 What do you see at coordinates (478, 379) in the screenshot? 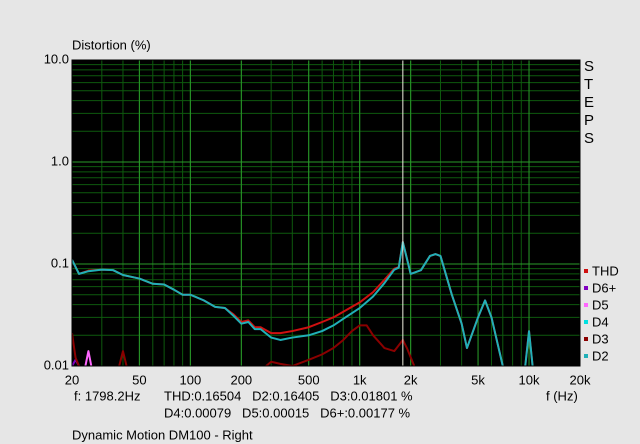
I see `x-tick-label: 5k` at bounding box center [478, 379].